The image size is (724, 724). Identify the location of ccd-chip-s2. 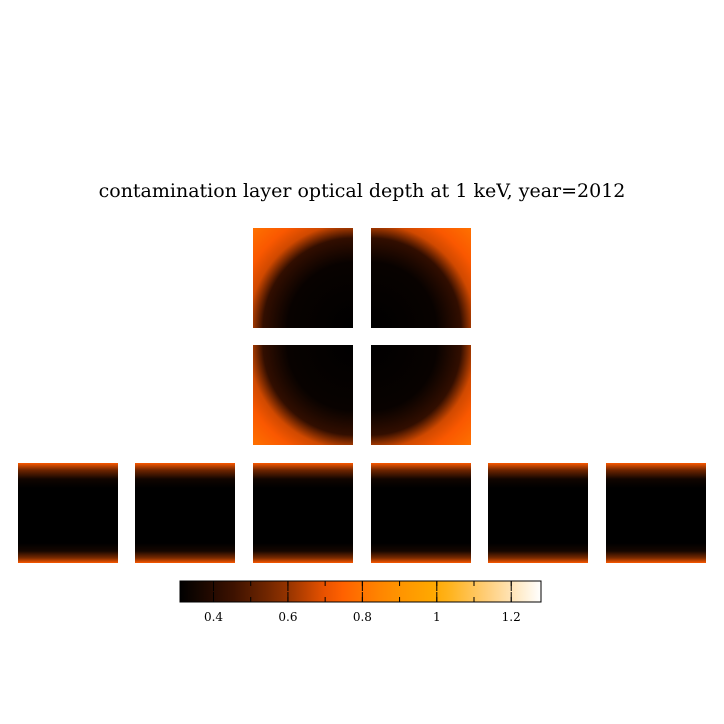
(303, 513).